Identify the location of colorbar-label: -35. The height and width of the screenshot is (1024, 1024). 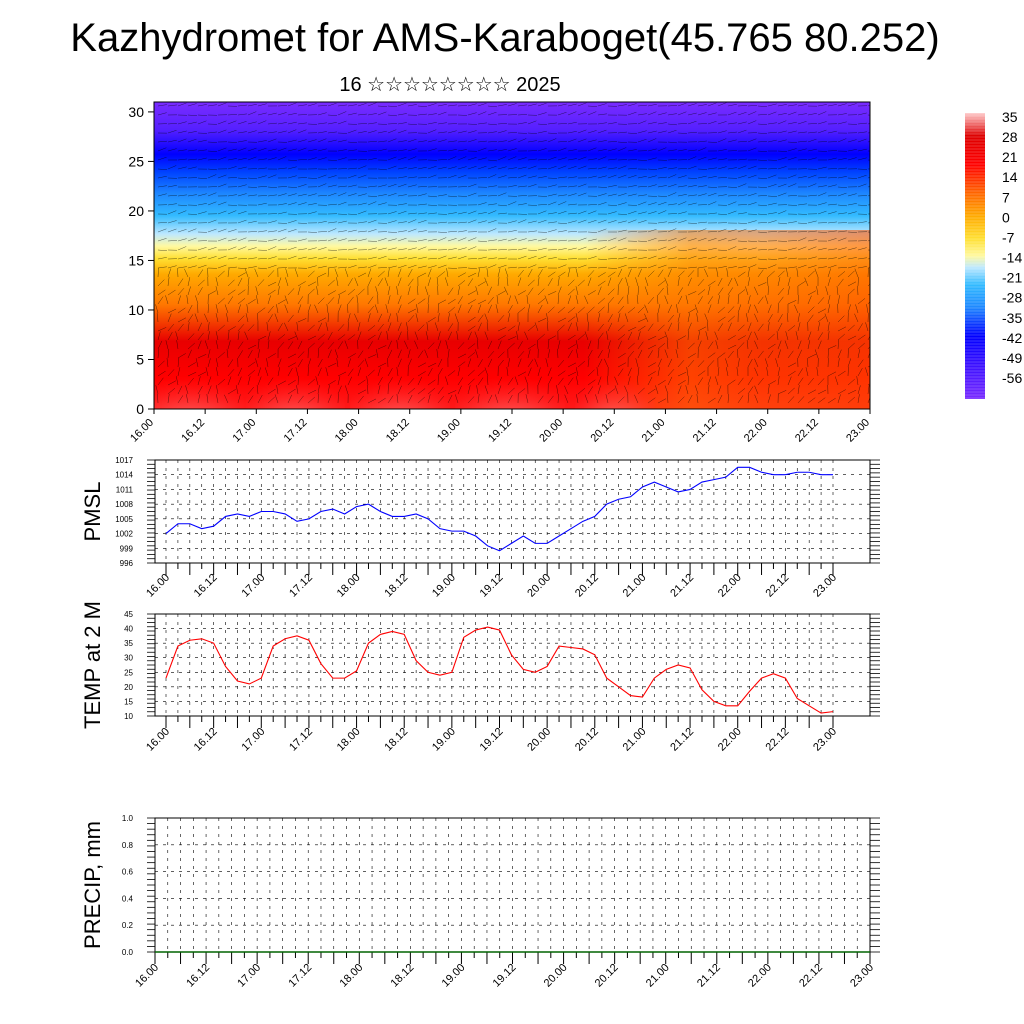
(1012, 318).